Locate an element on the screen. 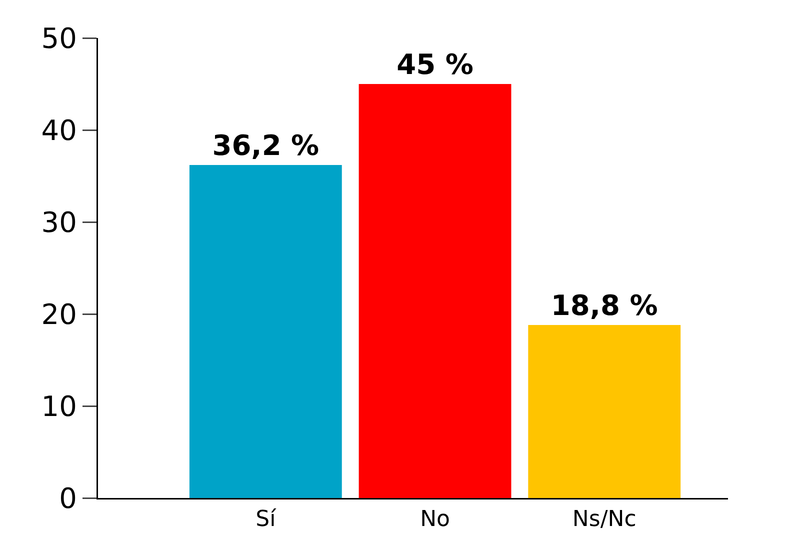 The width and height of the screenshot is (800, 546). y-tick-label: 30 is located at coordinates (59, 222).